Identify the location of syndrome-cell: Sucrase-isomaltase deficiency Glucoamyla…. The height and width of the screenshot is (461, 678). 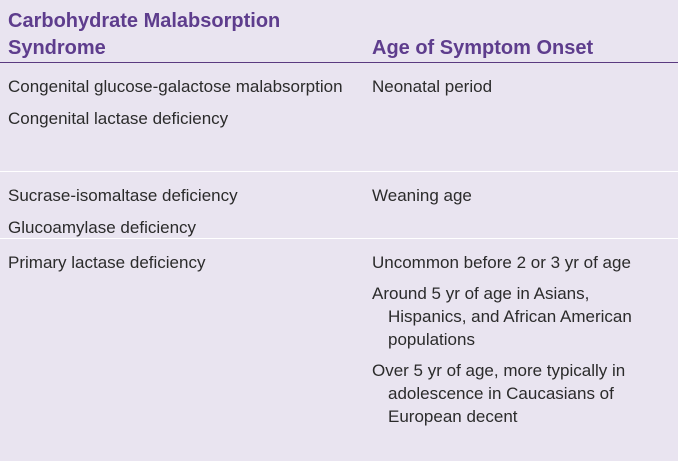
(180, 216).